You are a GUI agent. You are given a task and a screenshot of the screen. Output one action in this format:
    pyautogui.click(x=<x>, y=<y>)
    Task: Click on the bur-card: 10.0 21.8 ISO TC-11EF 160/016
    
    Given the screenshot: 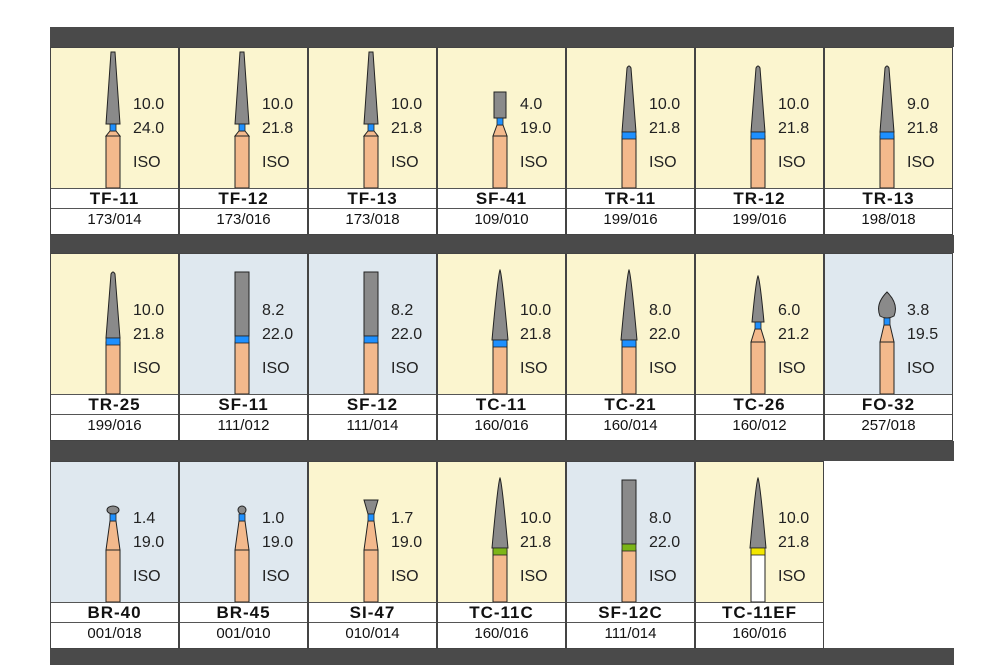 What is the action you would take?
    pyautogui.click(x=759, y=555)
    